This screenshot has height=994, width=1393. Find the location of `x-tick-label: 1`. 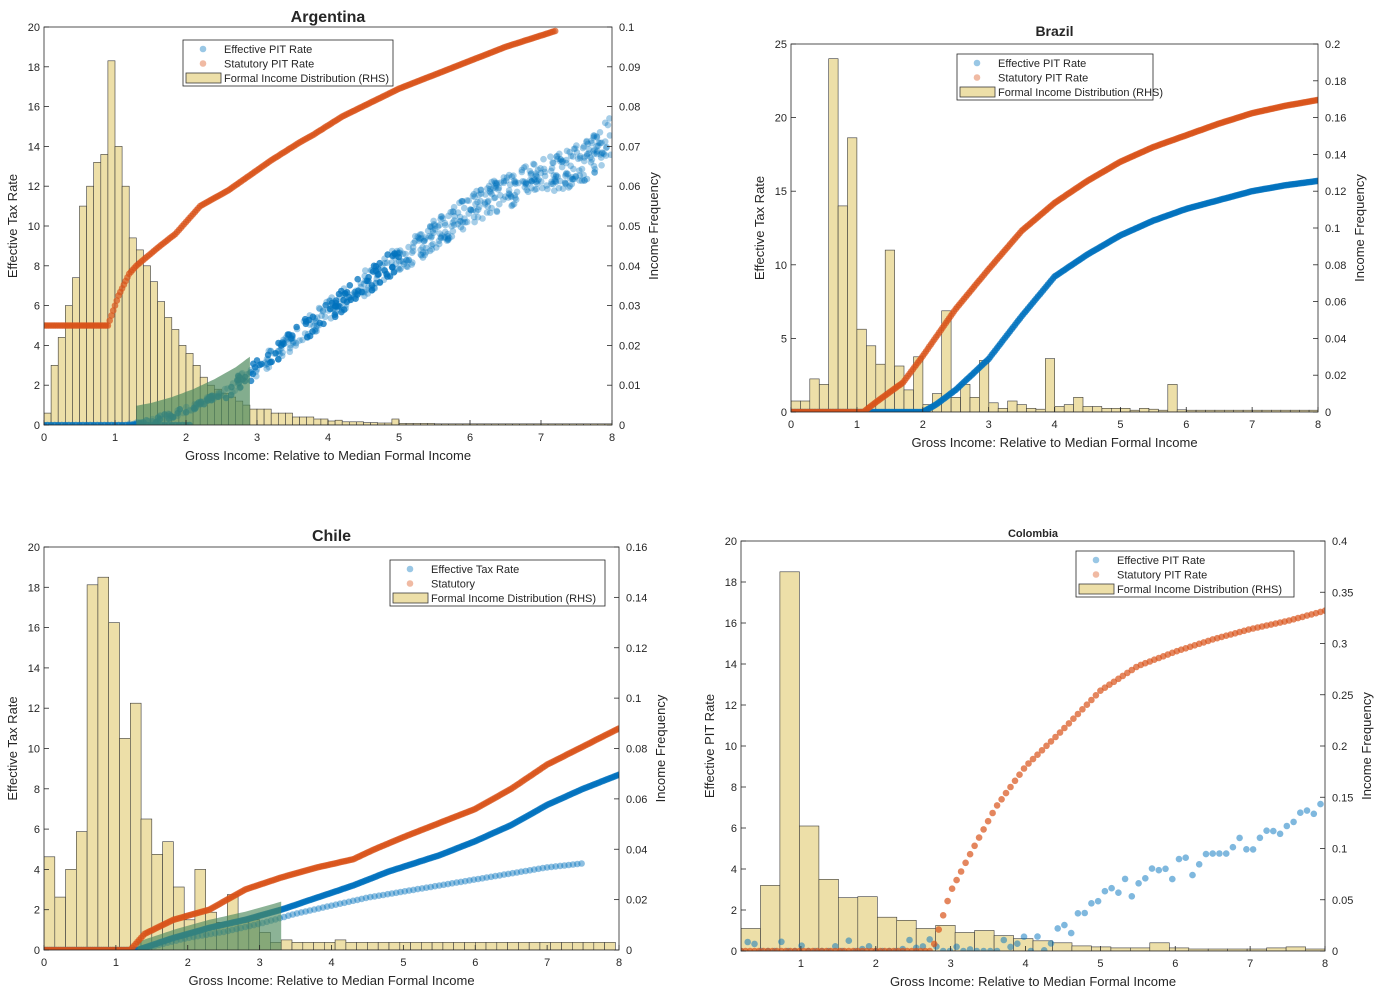

x-tick-label: 1 is located at coordinates (115, 438).